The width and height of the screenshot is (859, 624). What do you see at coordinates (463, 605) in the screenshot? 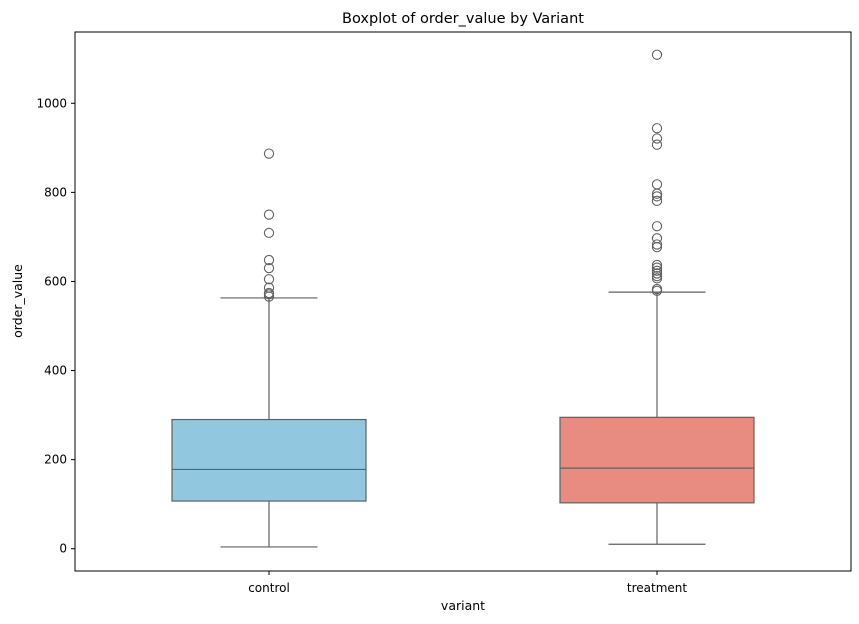
I see `x-axis-label: variant` at bounding box center [463, 605].